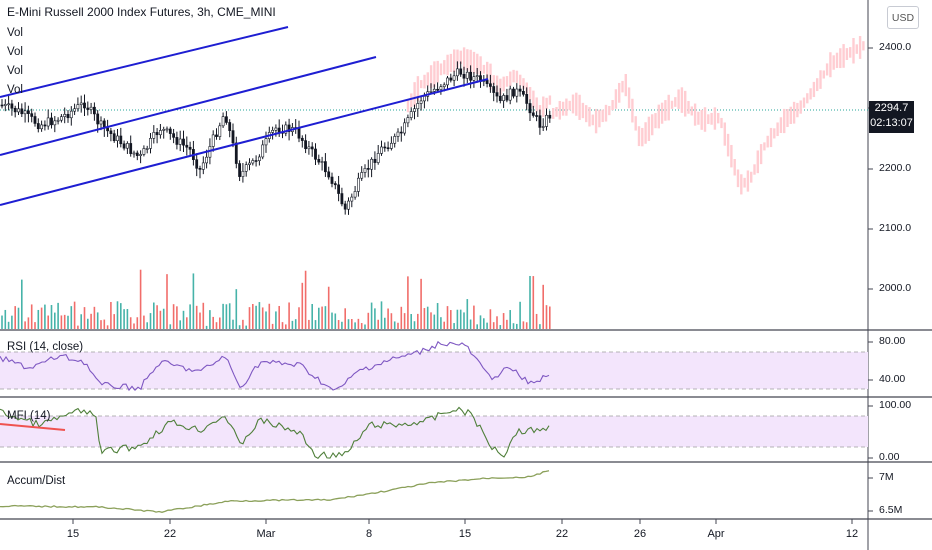 The image size is (932, 550). I want to click on currency-button: USD, so click(903, 17).